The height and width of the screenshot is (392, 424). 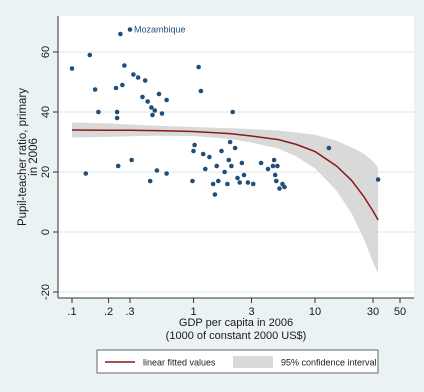 What do you see at coordinates (46, 52) in the screenshot?
I see `y-tick-label: 60` at bounding box center [46, 52].